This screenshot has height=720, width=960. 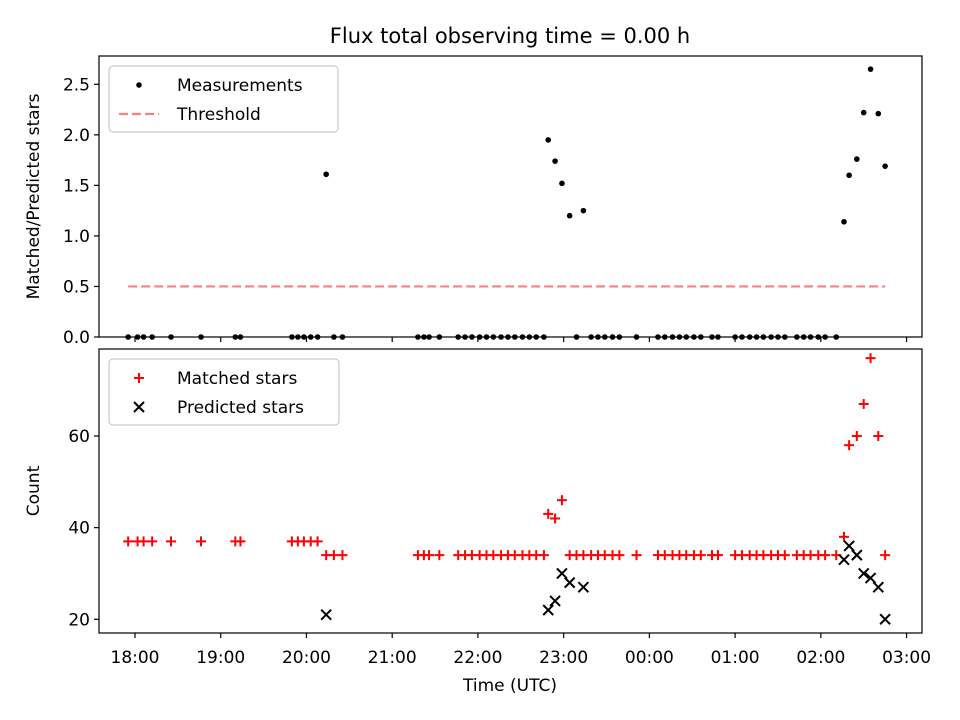 I want to click on count-y-axis: 20 40 60, so click(x=83, y=528).